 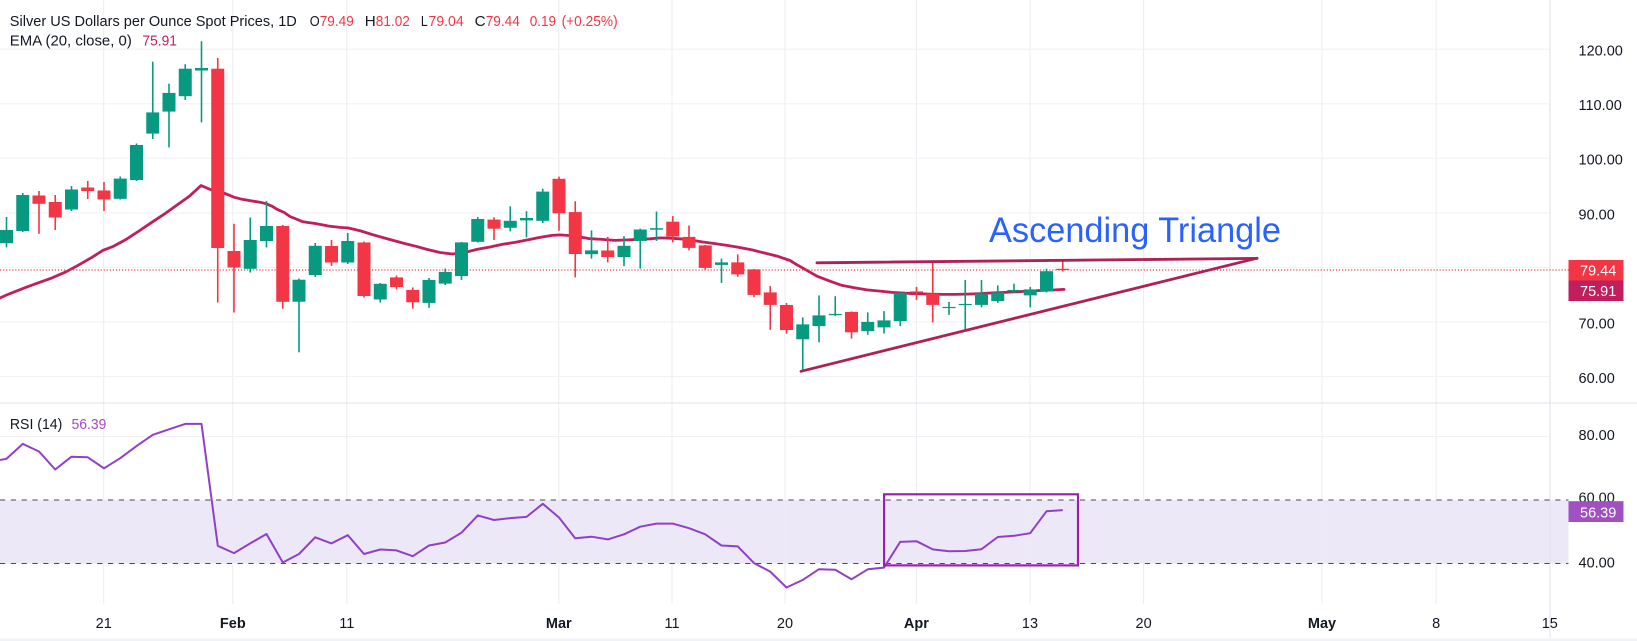 What do you see at coordinates (1597, 324) in the screenshot?
I see `svg-text: 70.00` at bounding box center [1597, 324].